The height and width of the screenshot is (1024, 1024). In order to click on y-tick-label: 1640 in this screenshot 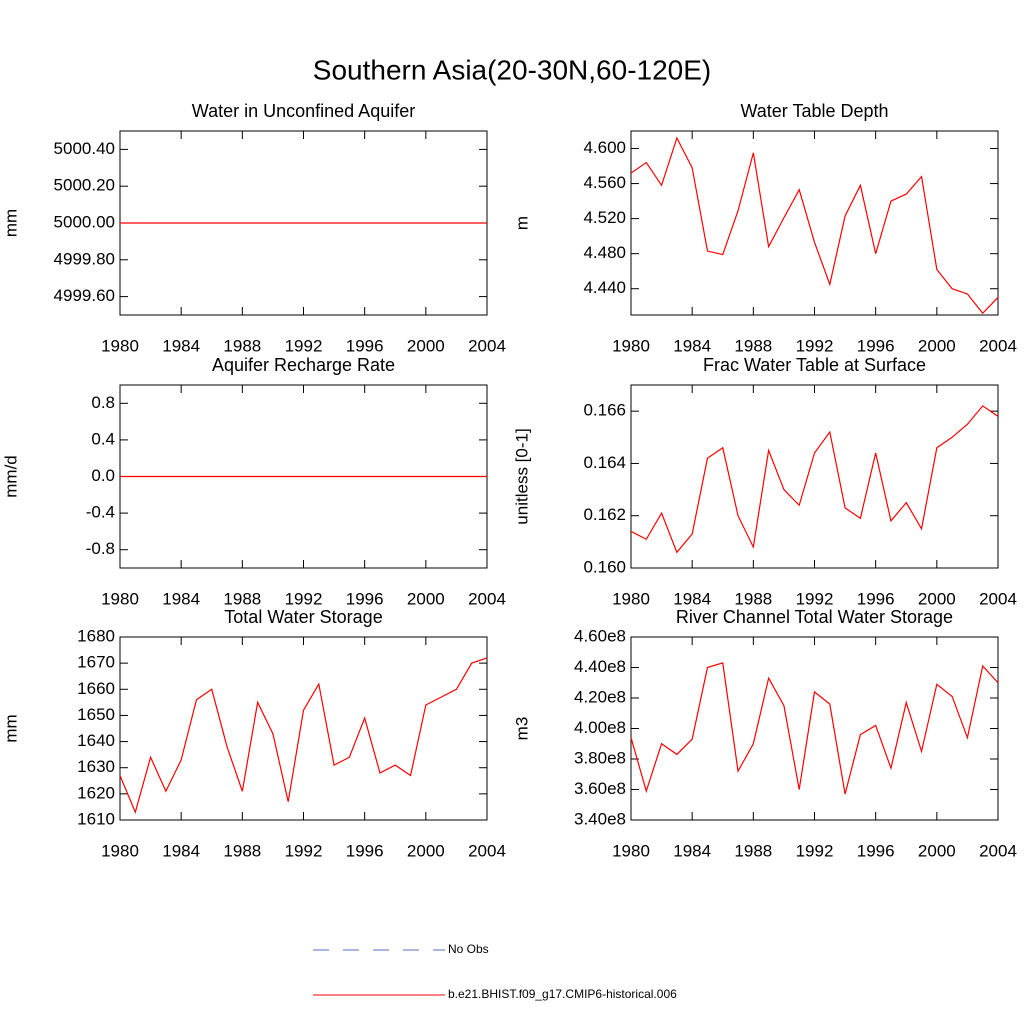, I will do `click(96, 740)`.